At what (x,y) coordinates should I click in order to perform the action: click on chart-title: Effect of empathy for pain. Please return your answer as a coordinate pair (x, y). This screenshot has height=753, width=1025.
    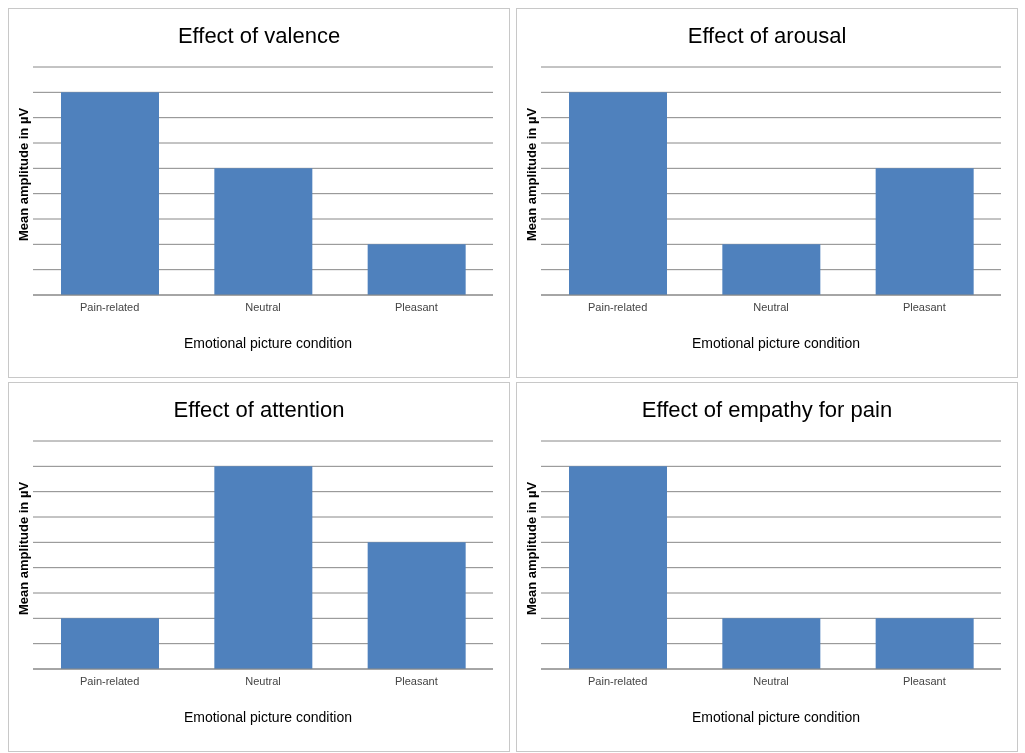
    Looking at the image, I should click on (767, 410).